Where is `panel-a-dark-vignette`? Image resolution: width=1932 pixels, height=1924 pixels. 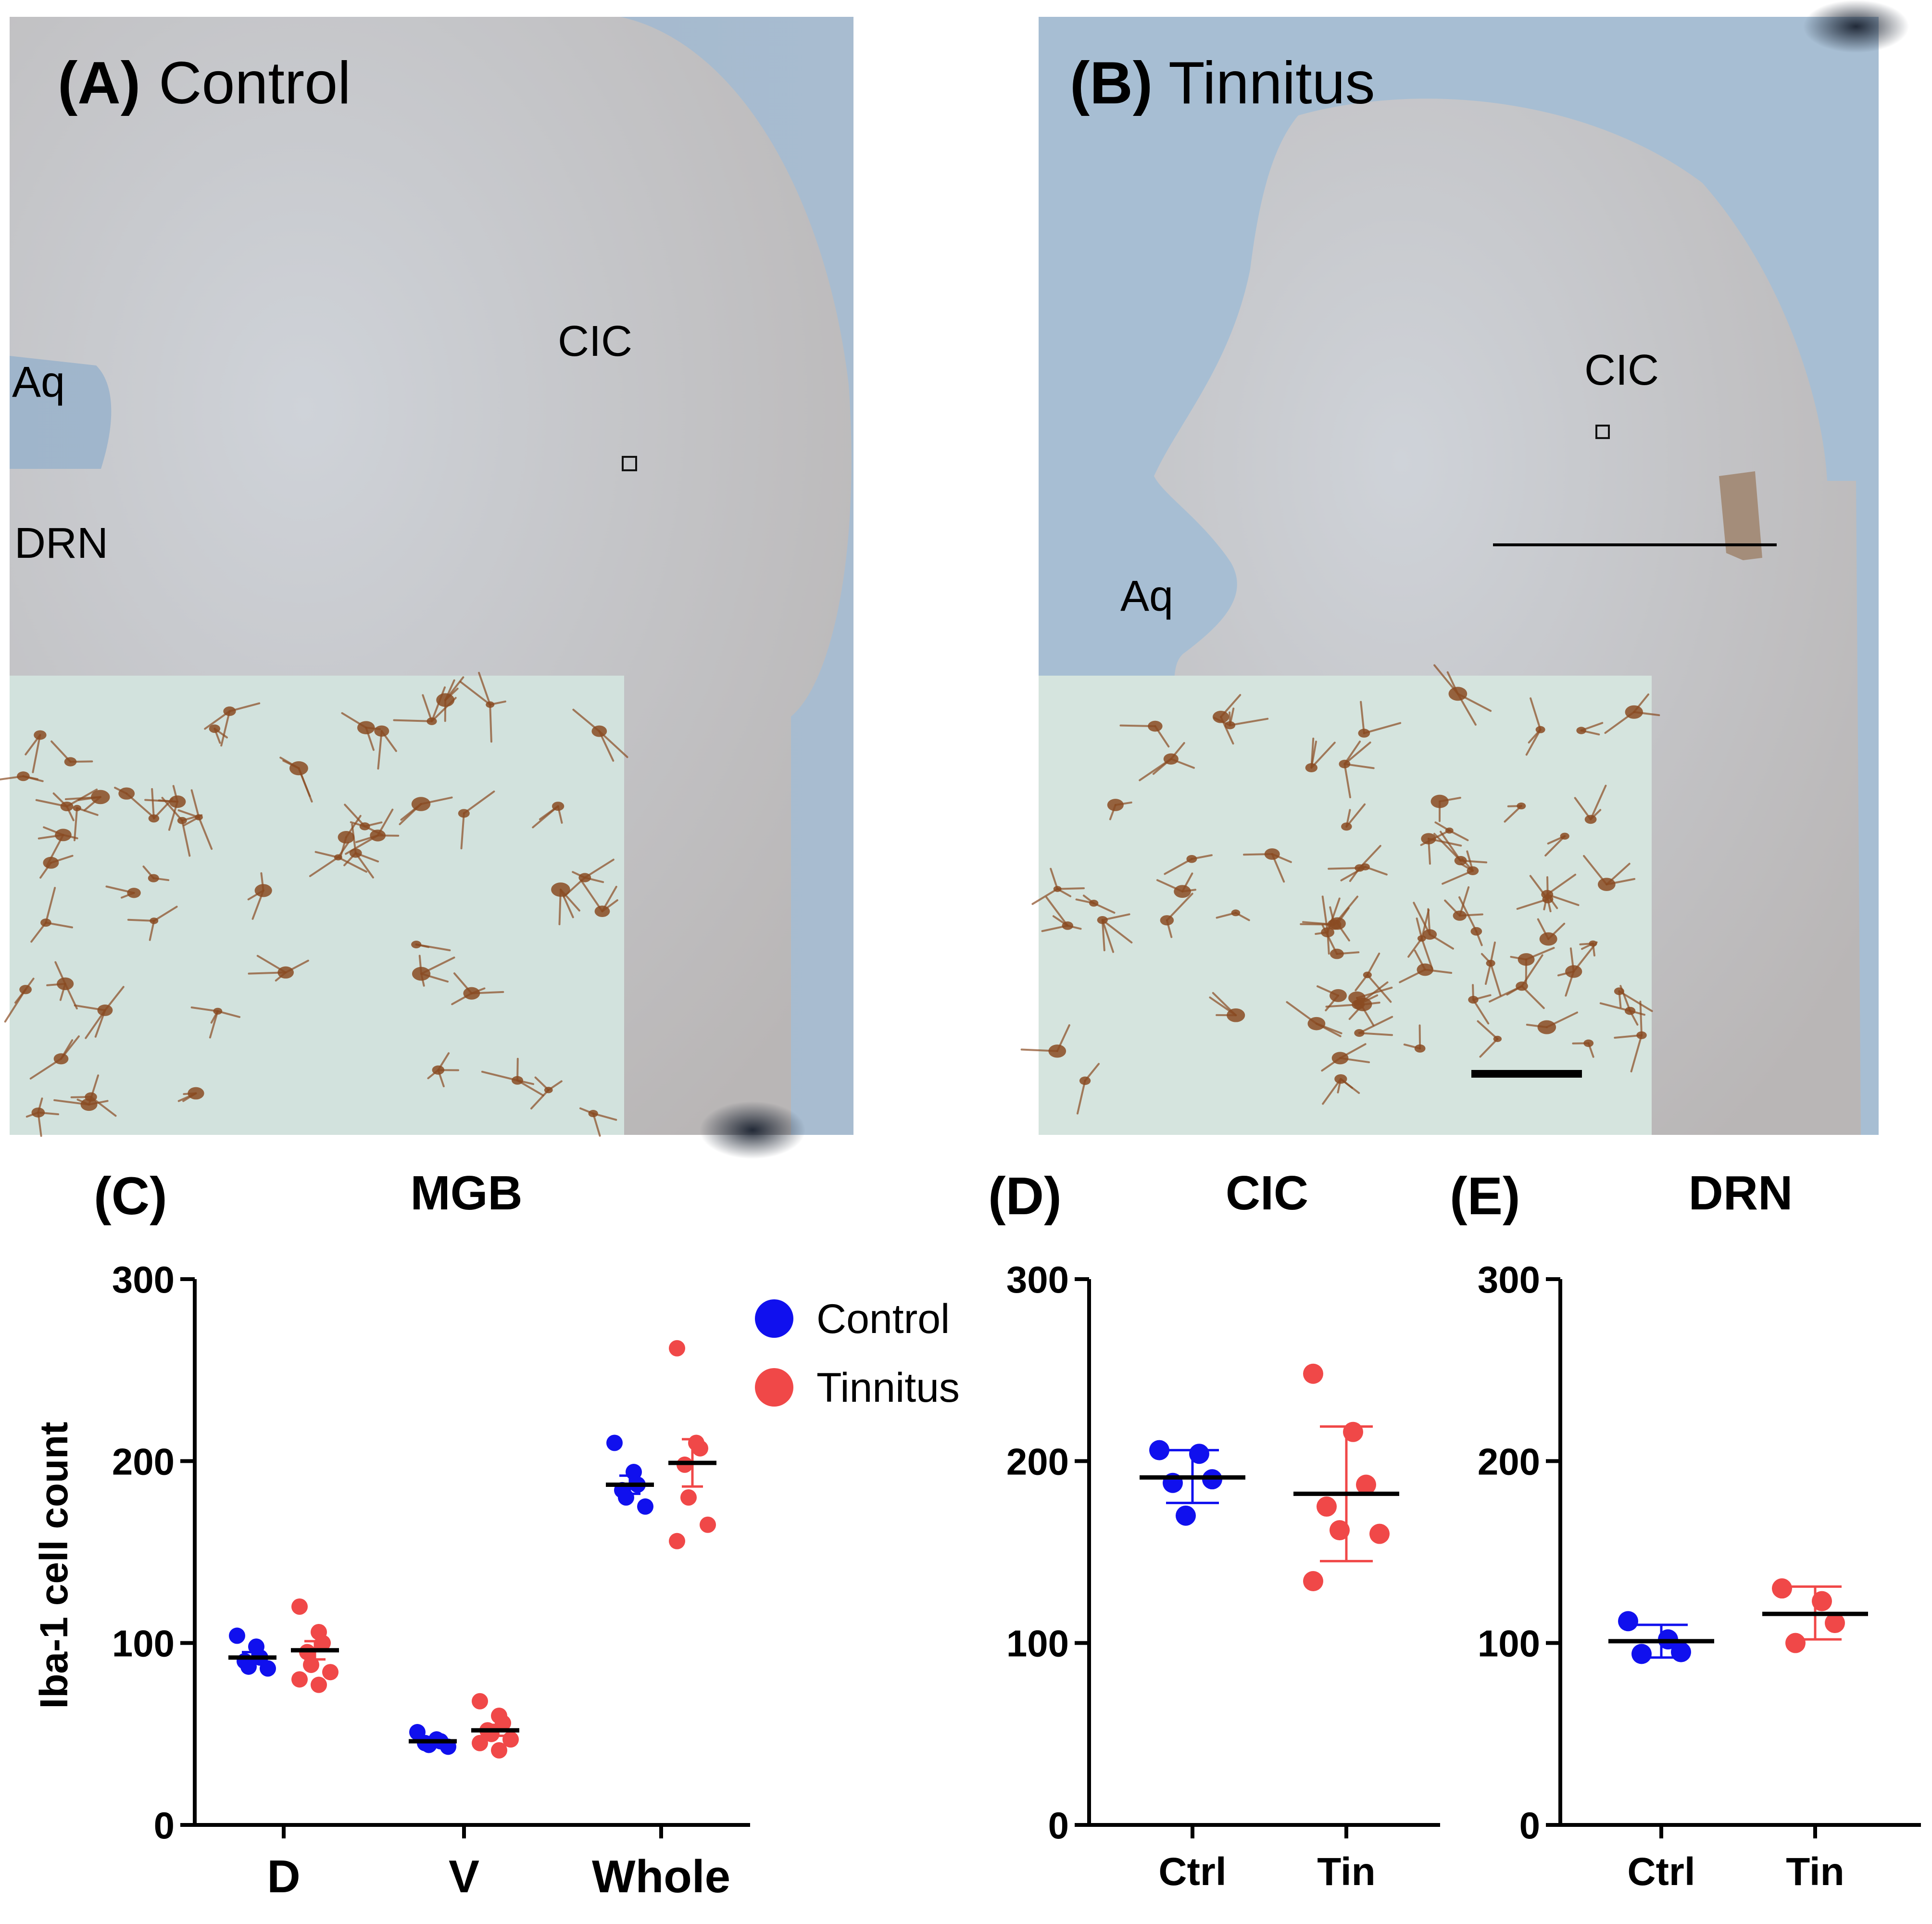
panel-a-dark-vignette is located at coordinates (752, 1130).